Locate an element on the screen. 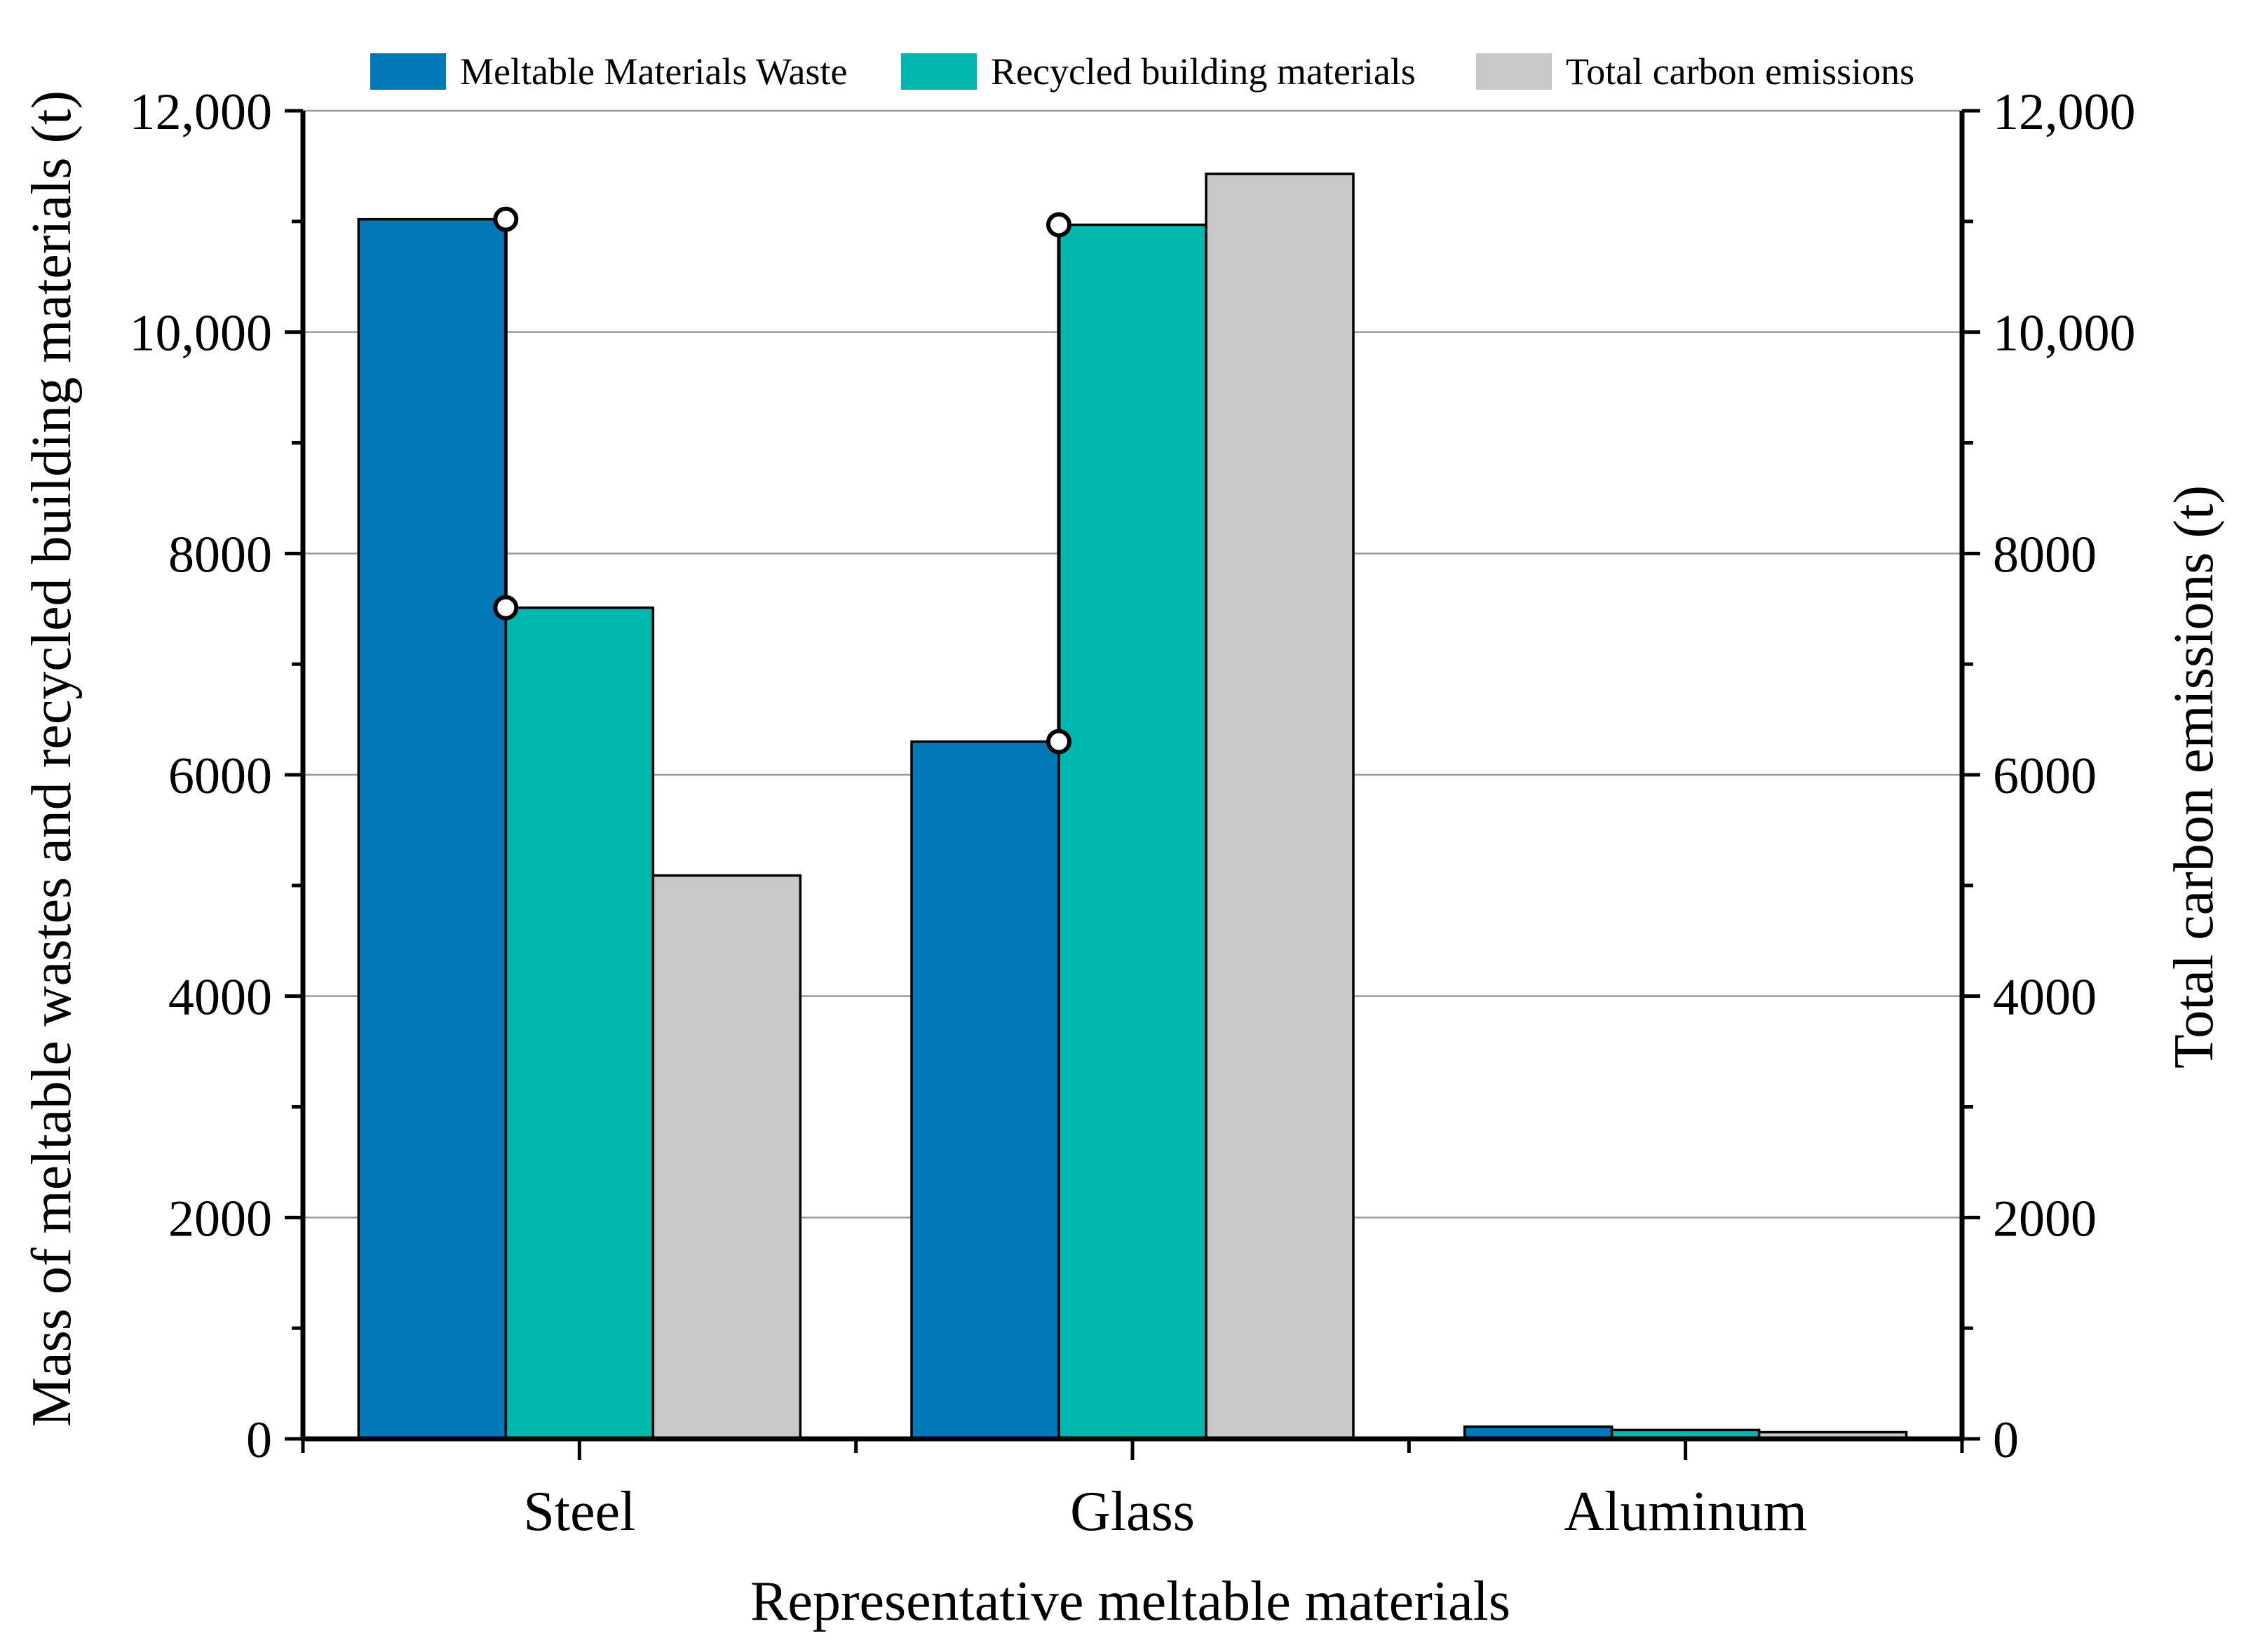 The image size is (2246, 1652). y-axis-title-right: Total carbon emissions (t) is located at coordinates (2194, 777).